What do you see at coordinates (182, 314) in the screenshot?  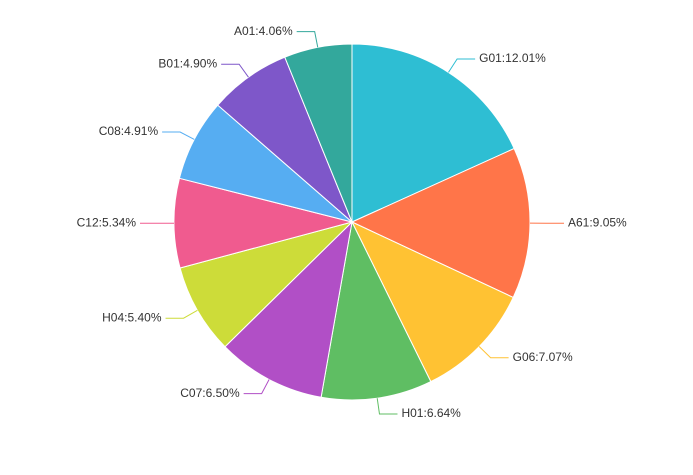 I see `leader-line-h04` at bounding box center [182, 314].